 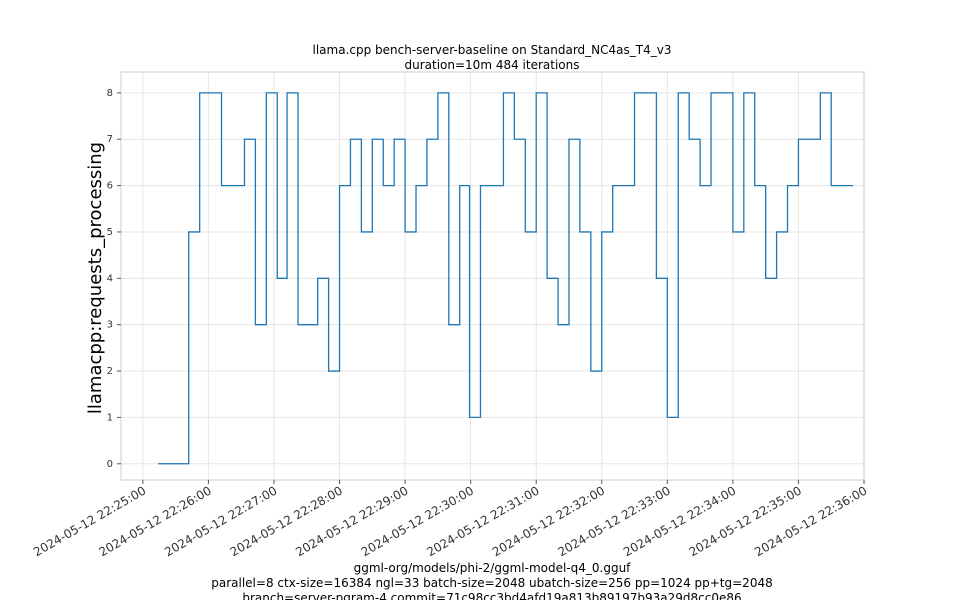 What do you see at coordinates (110, 464) in the screenshot?
I see `y-tick-label: 0` at bounding box center [110, 464].